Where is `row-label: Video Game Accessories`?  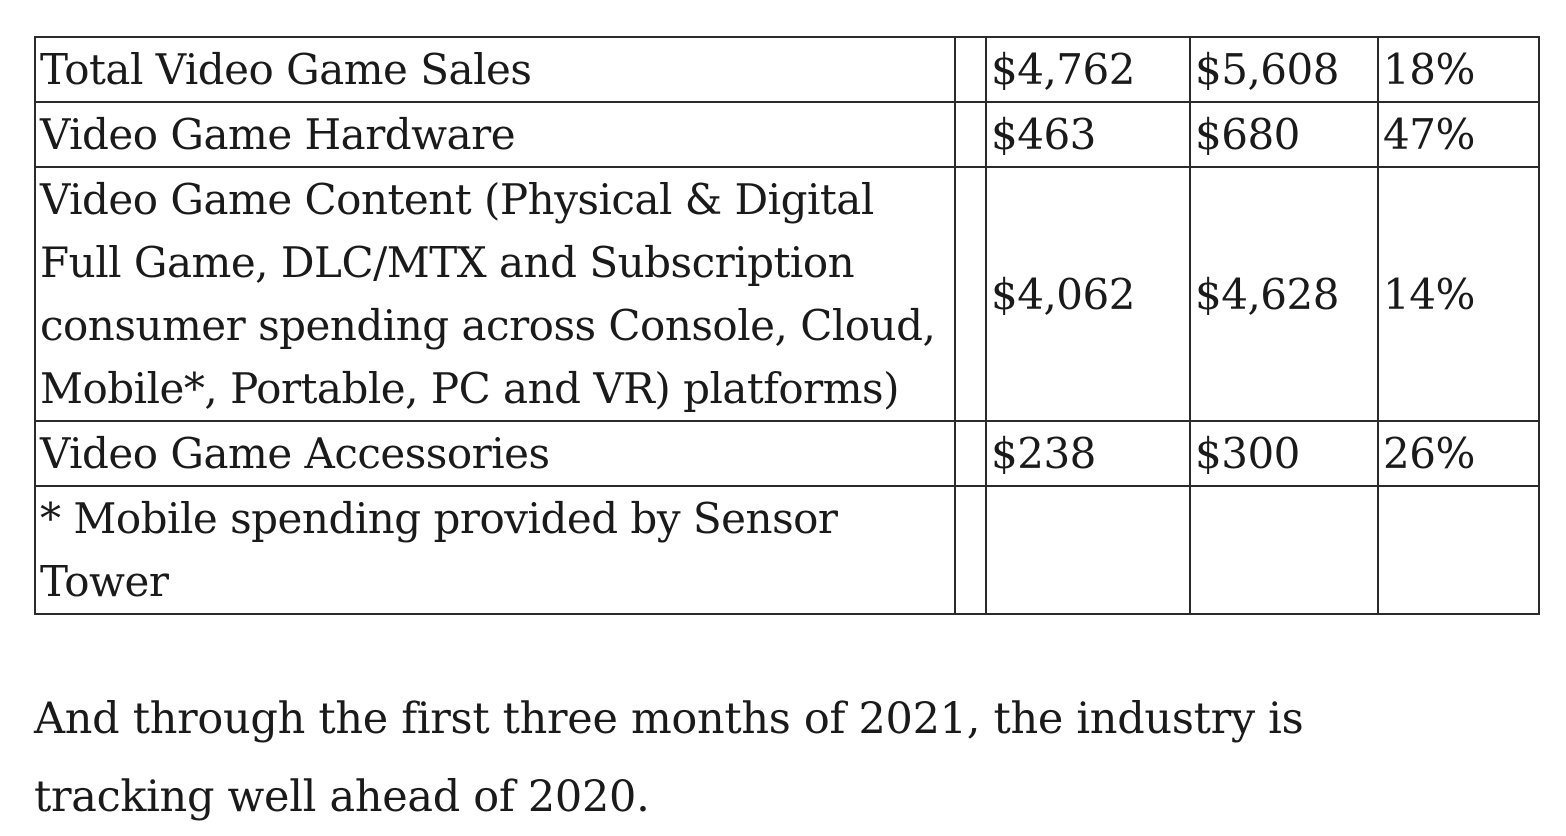
row-label: Video Game Accessories is located at coordinates (495, 453).